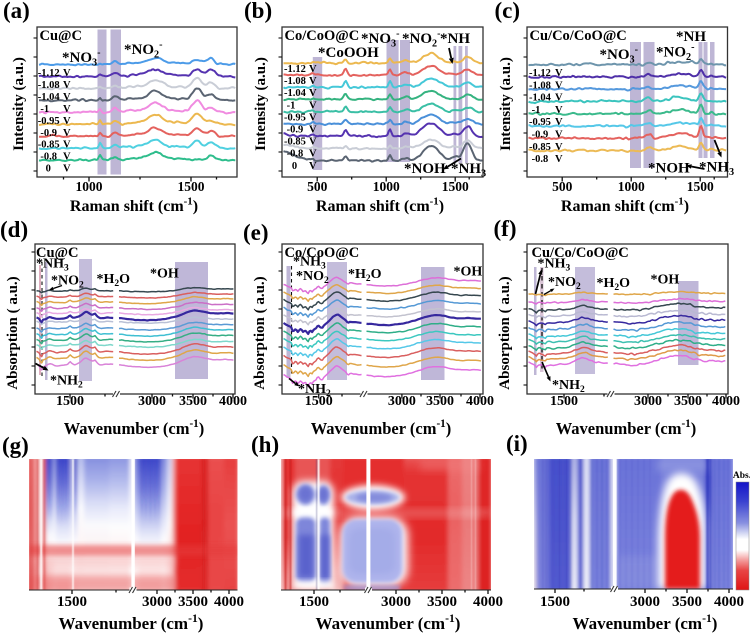 Image resolution: width=750 pixels, height=635 pixels. I want to click on svg-text: (g), so click(15, 445).